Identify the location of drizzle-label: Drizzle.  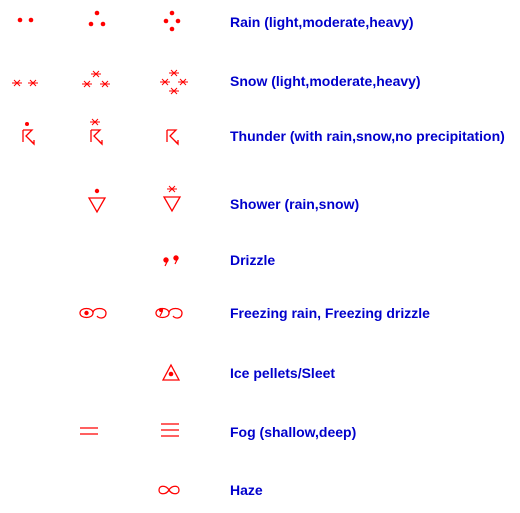
(253, 260).